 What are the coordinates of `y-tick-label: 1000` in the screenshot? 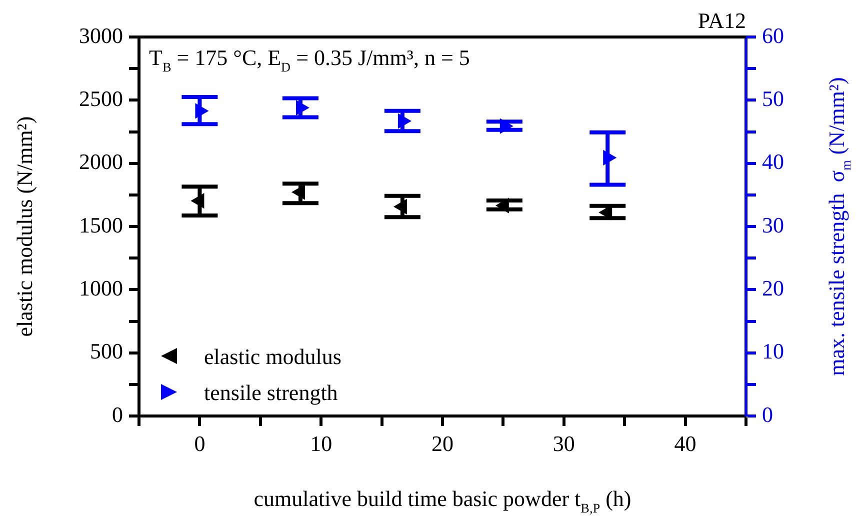 It's located at (101, 287).